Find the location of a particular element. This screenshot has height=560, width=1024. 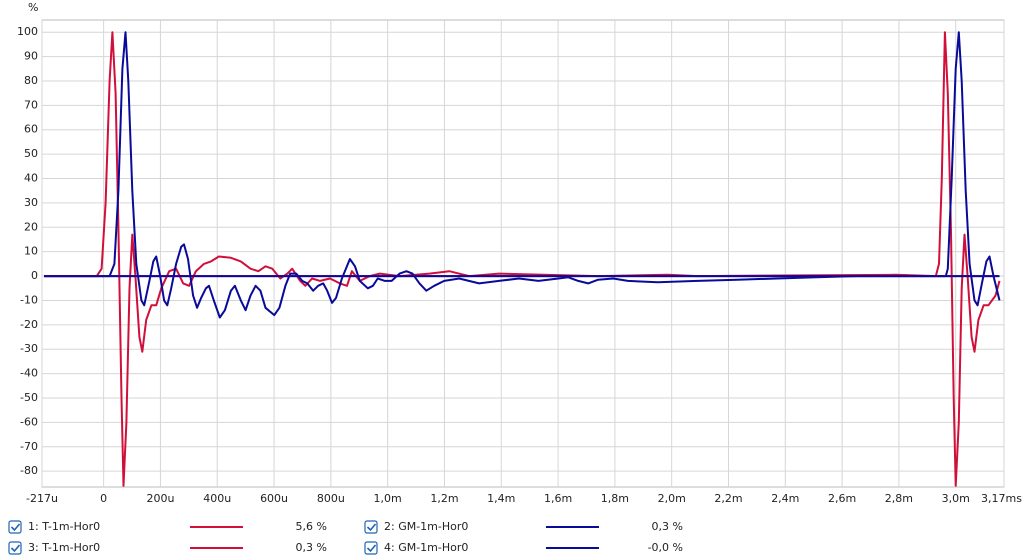

x-tick-label: 200u is located at coordinates (160, 498).